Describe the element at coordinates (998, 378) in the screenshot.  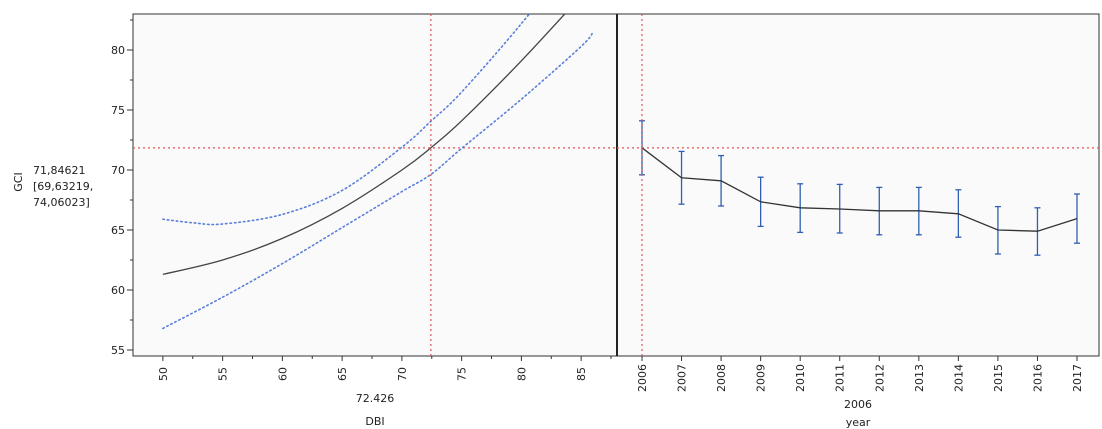
I see `year-tick-label-2015: 2015` at that location.